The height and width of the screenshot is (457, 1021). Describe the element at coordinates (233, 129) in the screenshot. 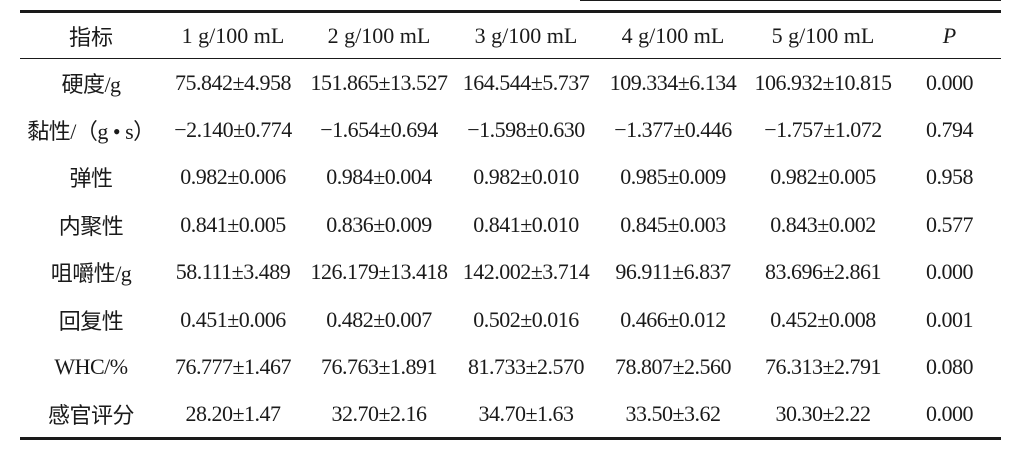

I see `table-cell: −2.140±0.774` at that location.